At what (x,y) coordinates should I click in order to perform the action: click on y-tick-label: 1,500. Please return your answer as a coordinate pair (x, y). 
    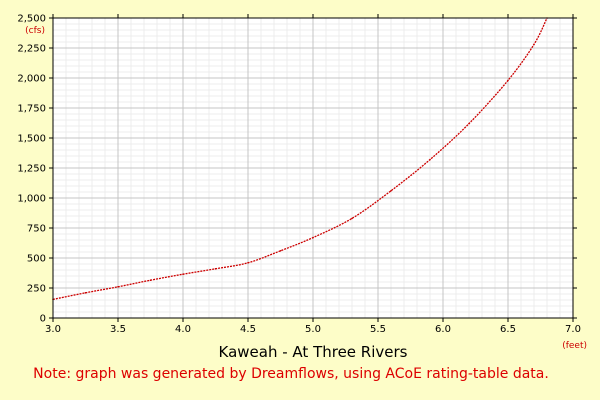
    Looking at the image, I should click on (31, 139).